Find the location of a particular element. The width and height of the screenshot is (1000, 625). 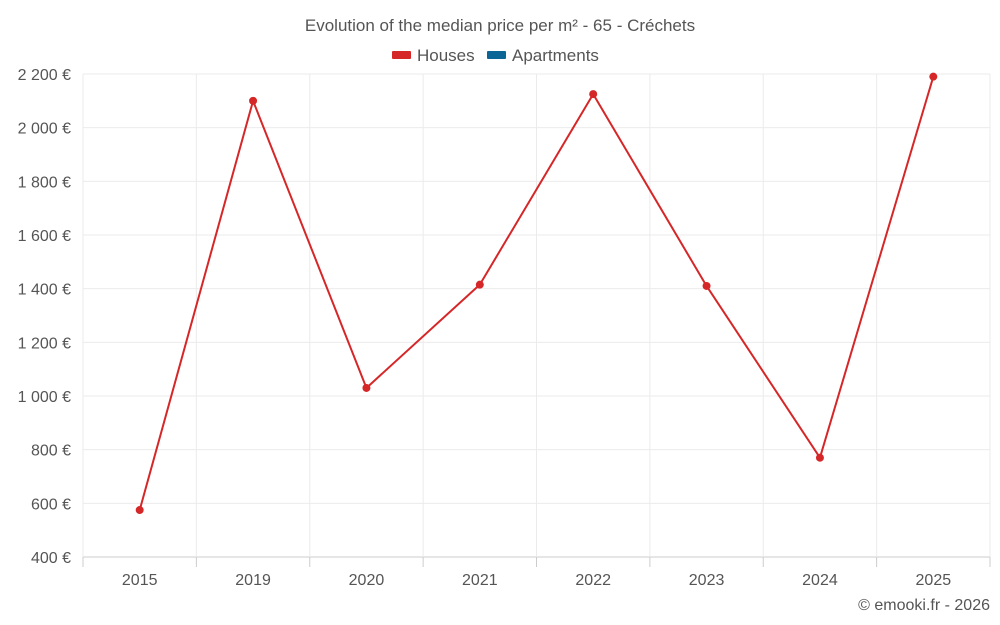

data-point-houses-2024 is located at coordinates (819, 457).